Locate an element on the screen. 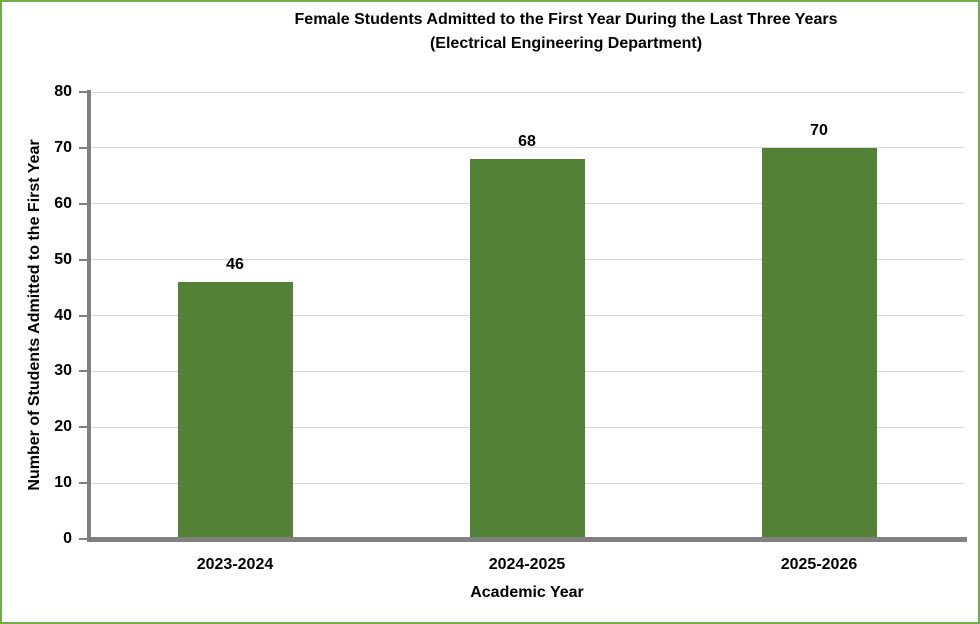 The height and width of the screenshot is (624, 980). y-tick-label-10: 10 is located at coordinates (63, 483).